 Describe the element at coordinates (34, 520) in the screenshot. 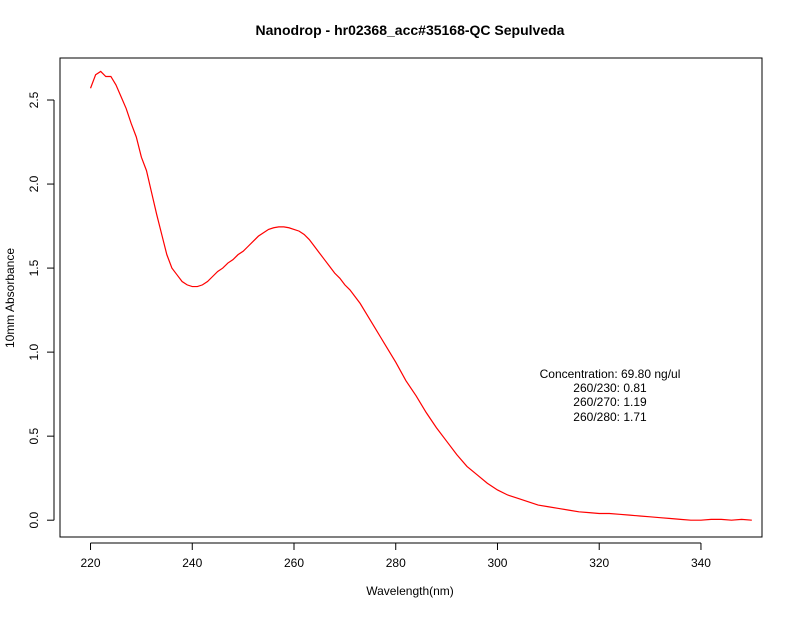

I see `y-tick-label: 0.0` at that location.